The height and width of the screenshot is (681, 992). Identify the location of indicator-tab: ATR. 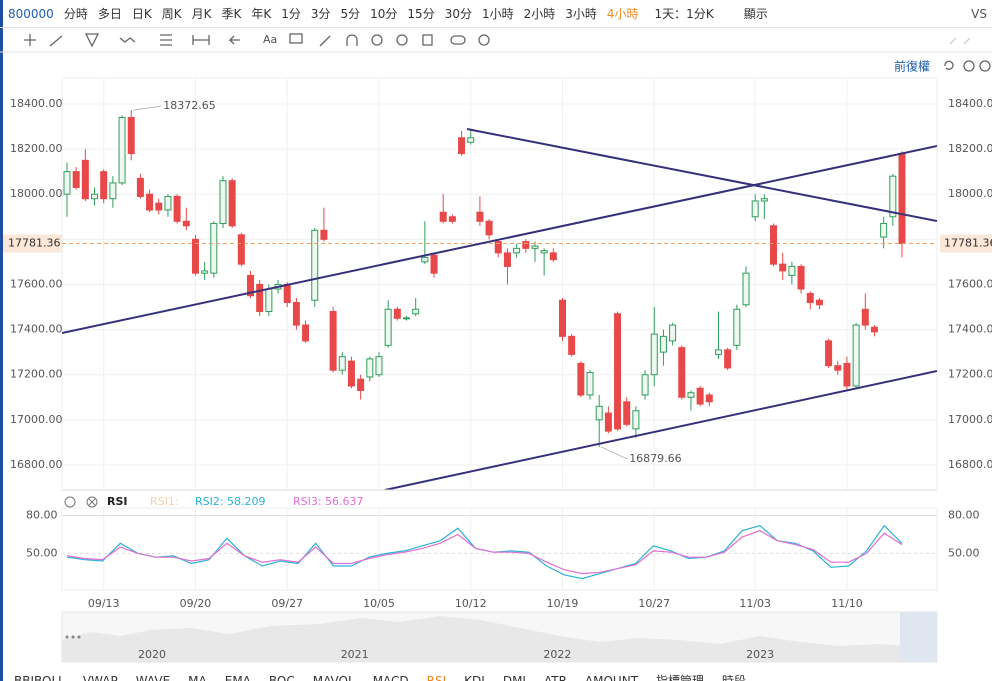
(555, 677).